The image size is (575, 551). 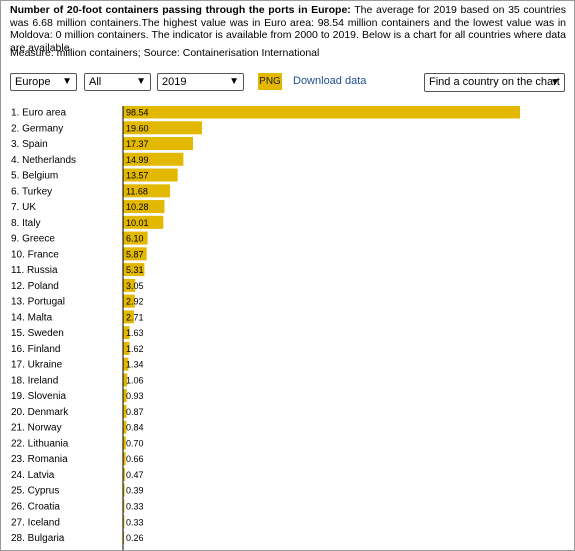 I want to click on value-label: 2.71, so click(x=135, y=317).